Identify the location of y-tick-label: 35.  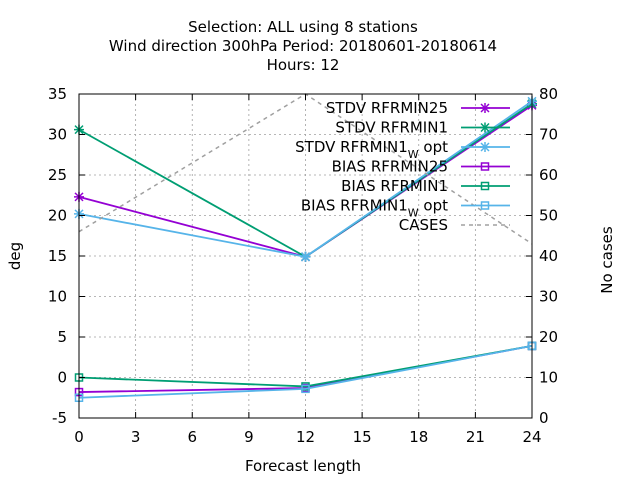
(57, 94).